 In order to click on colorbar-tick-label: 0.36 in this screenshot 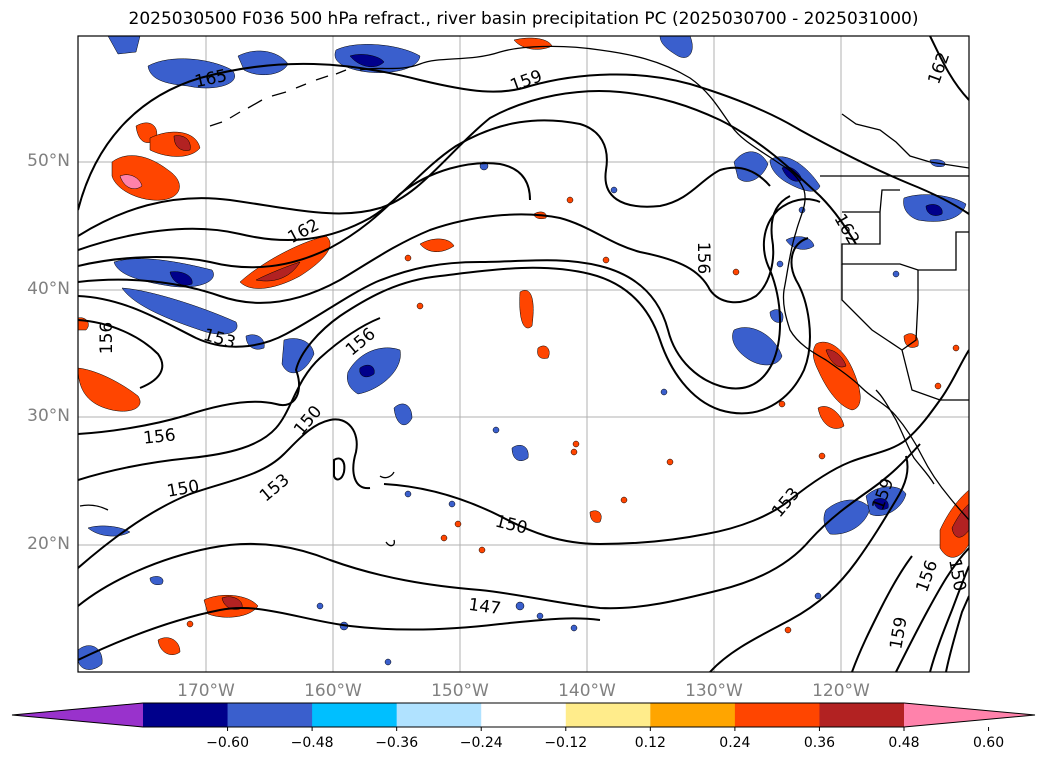, I will do `click(819, 743)`.